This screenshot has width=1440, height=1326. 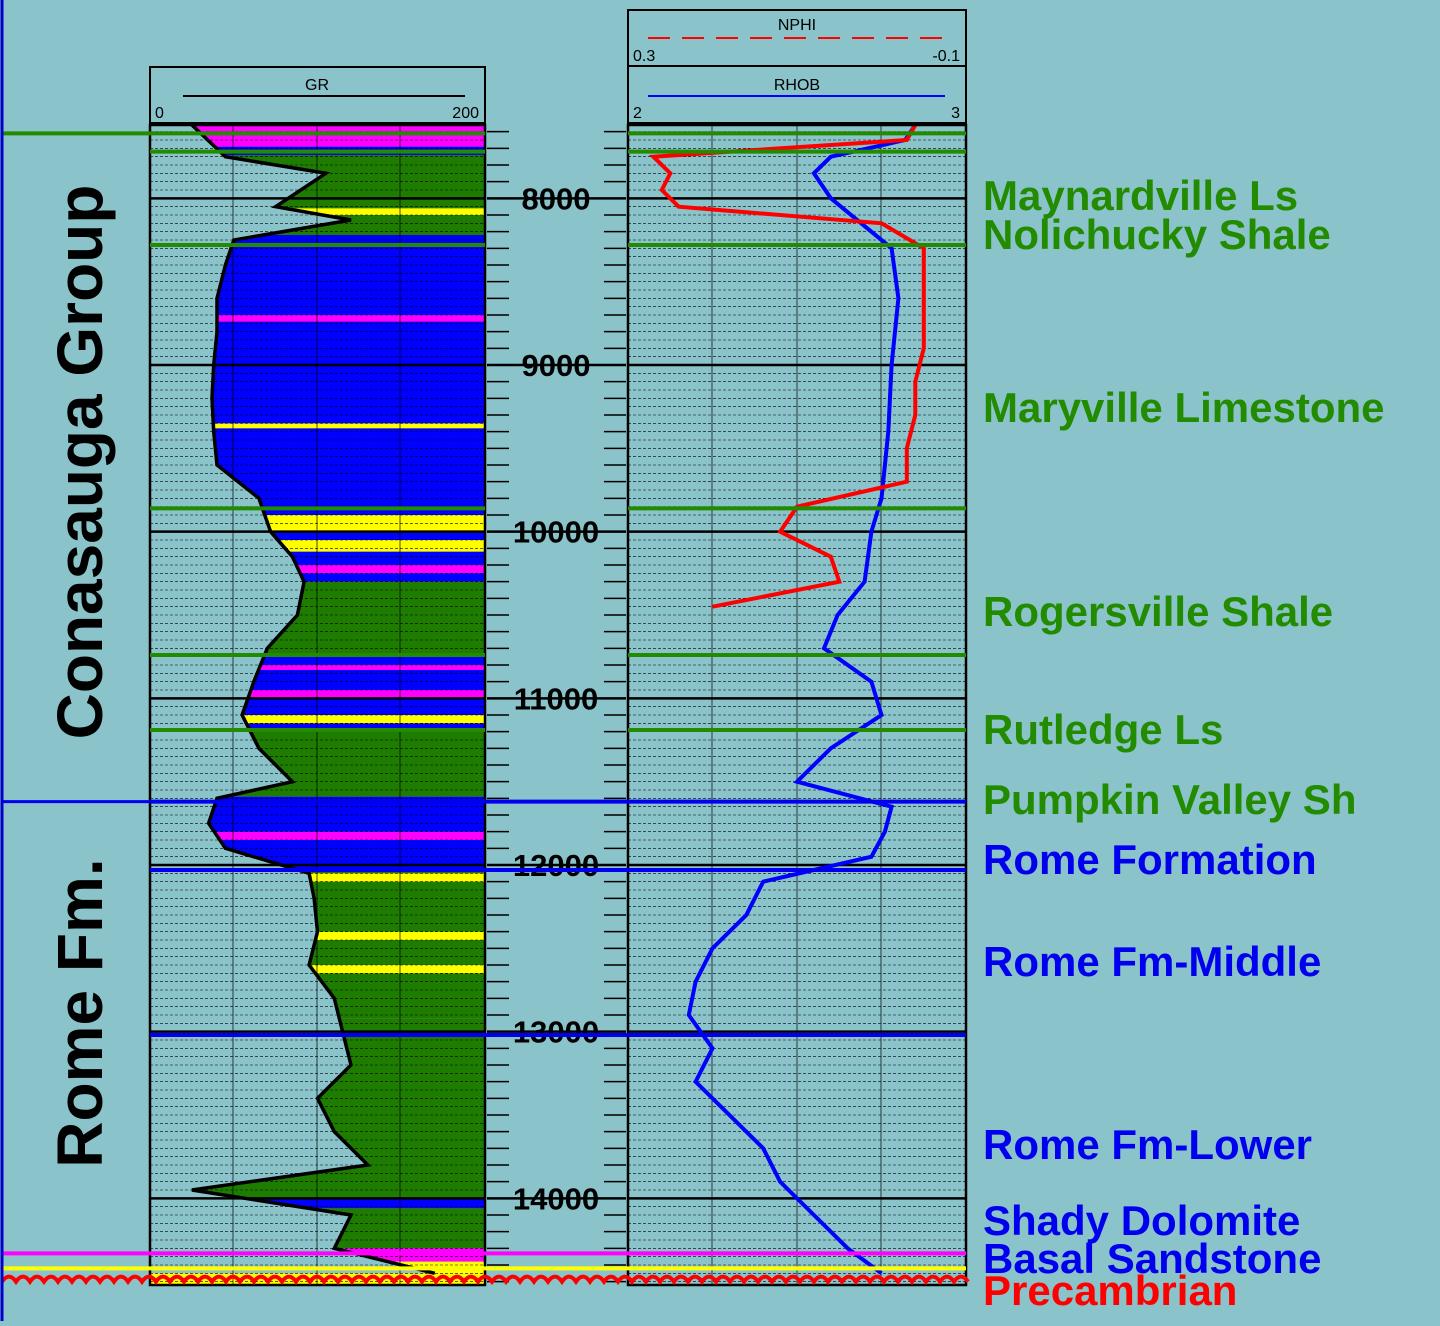 I want to click on formation-label: Rogersville Shale, so click(x=1158, y=611).